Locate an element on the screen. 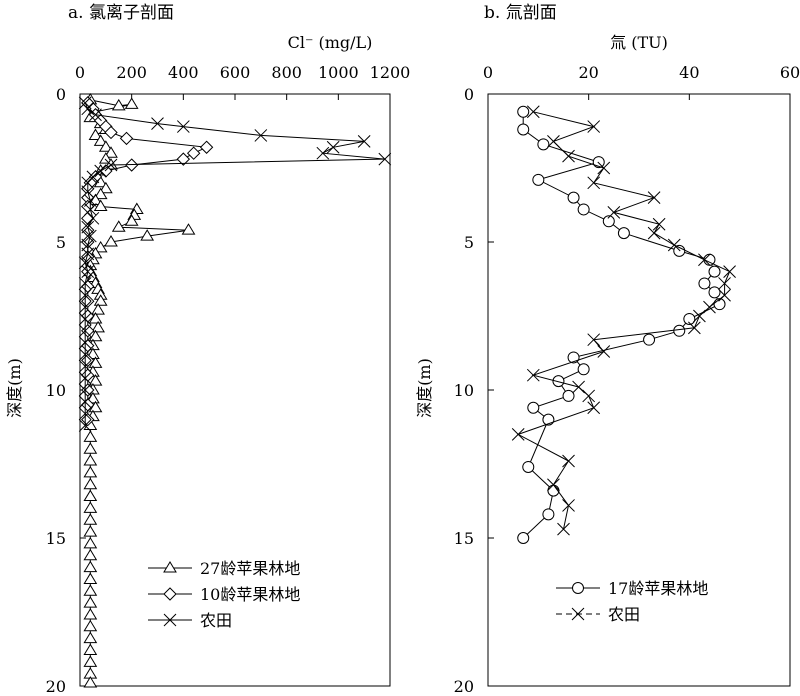 The image size is (800, 696). legend-label: 17龄苹果林地 is located at coordinates (658, 588).